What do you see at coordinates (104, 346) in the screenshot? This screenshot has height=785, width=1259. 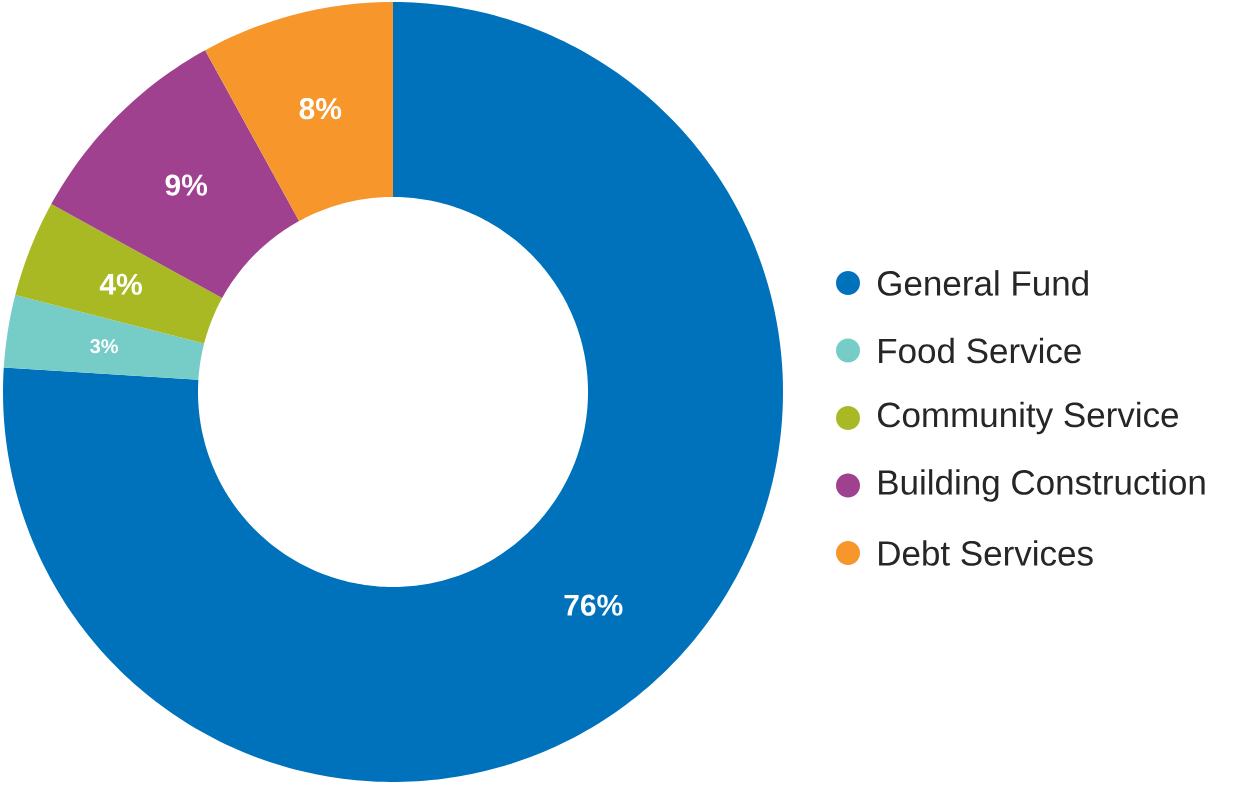 I see `data-label: 3%` at bounding box center [104, 346].